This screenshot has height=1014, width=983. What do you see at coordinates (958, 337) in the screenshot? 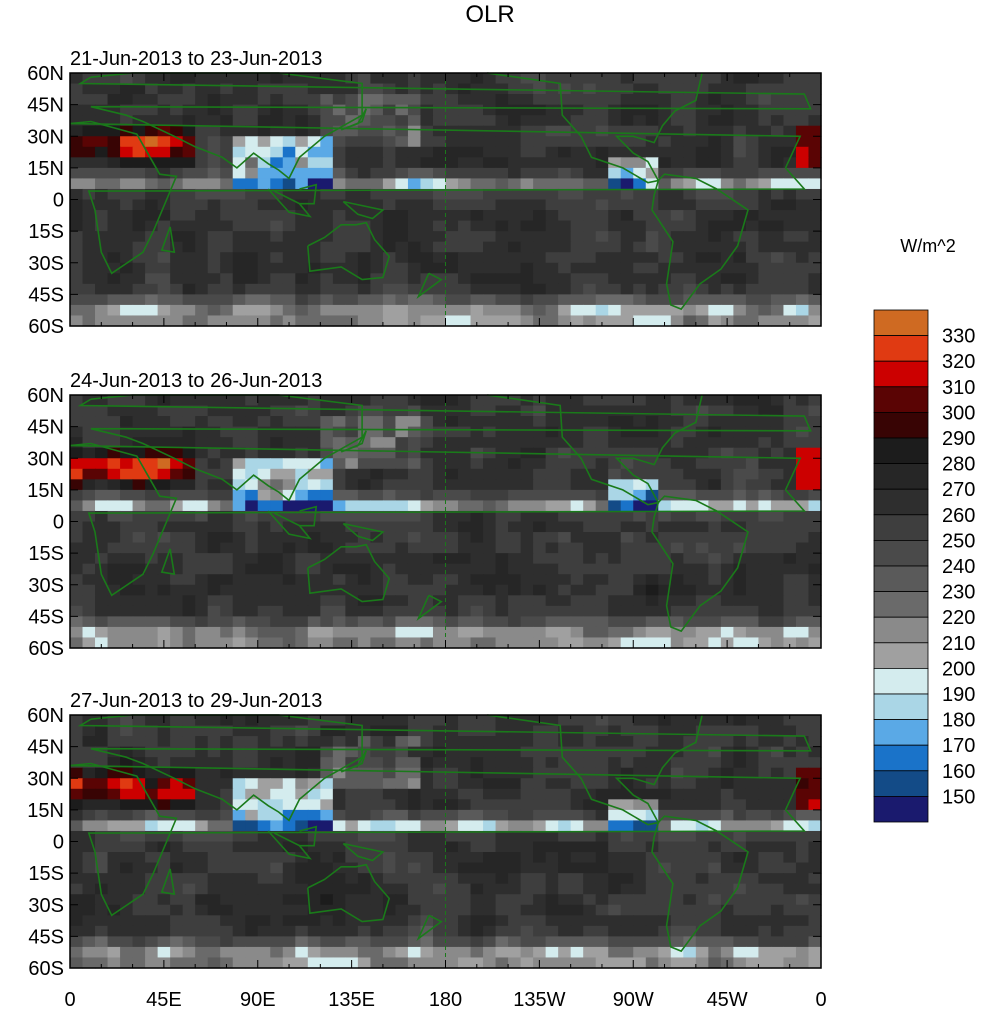
I see `colorbar-label: 330` at bounding box center [958, 337].